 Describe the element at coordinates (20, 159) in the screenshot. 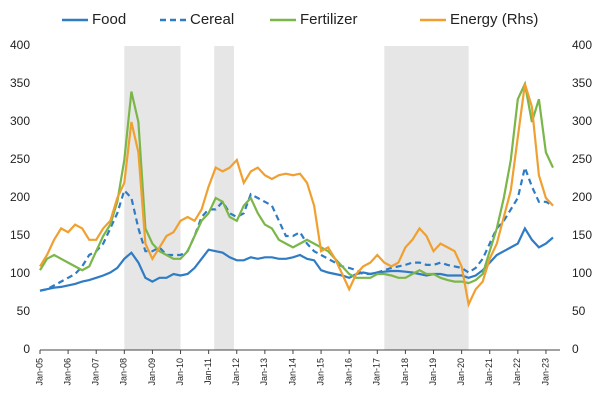

I see `y-tick-label: 250` at that location.